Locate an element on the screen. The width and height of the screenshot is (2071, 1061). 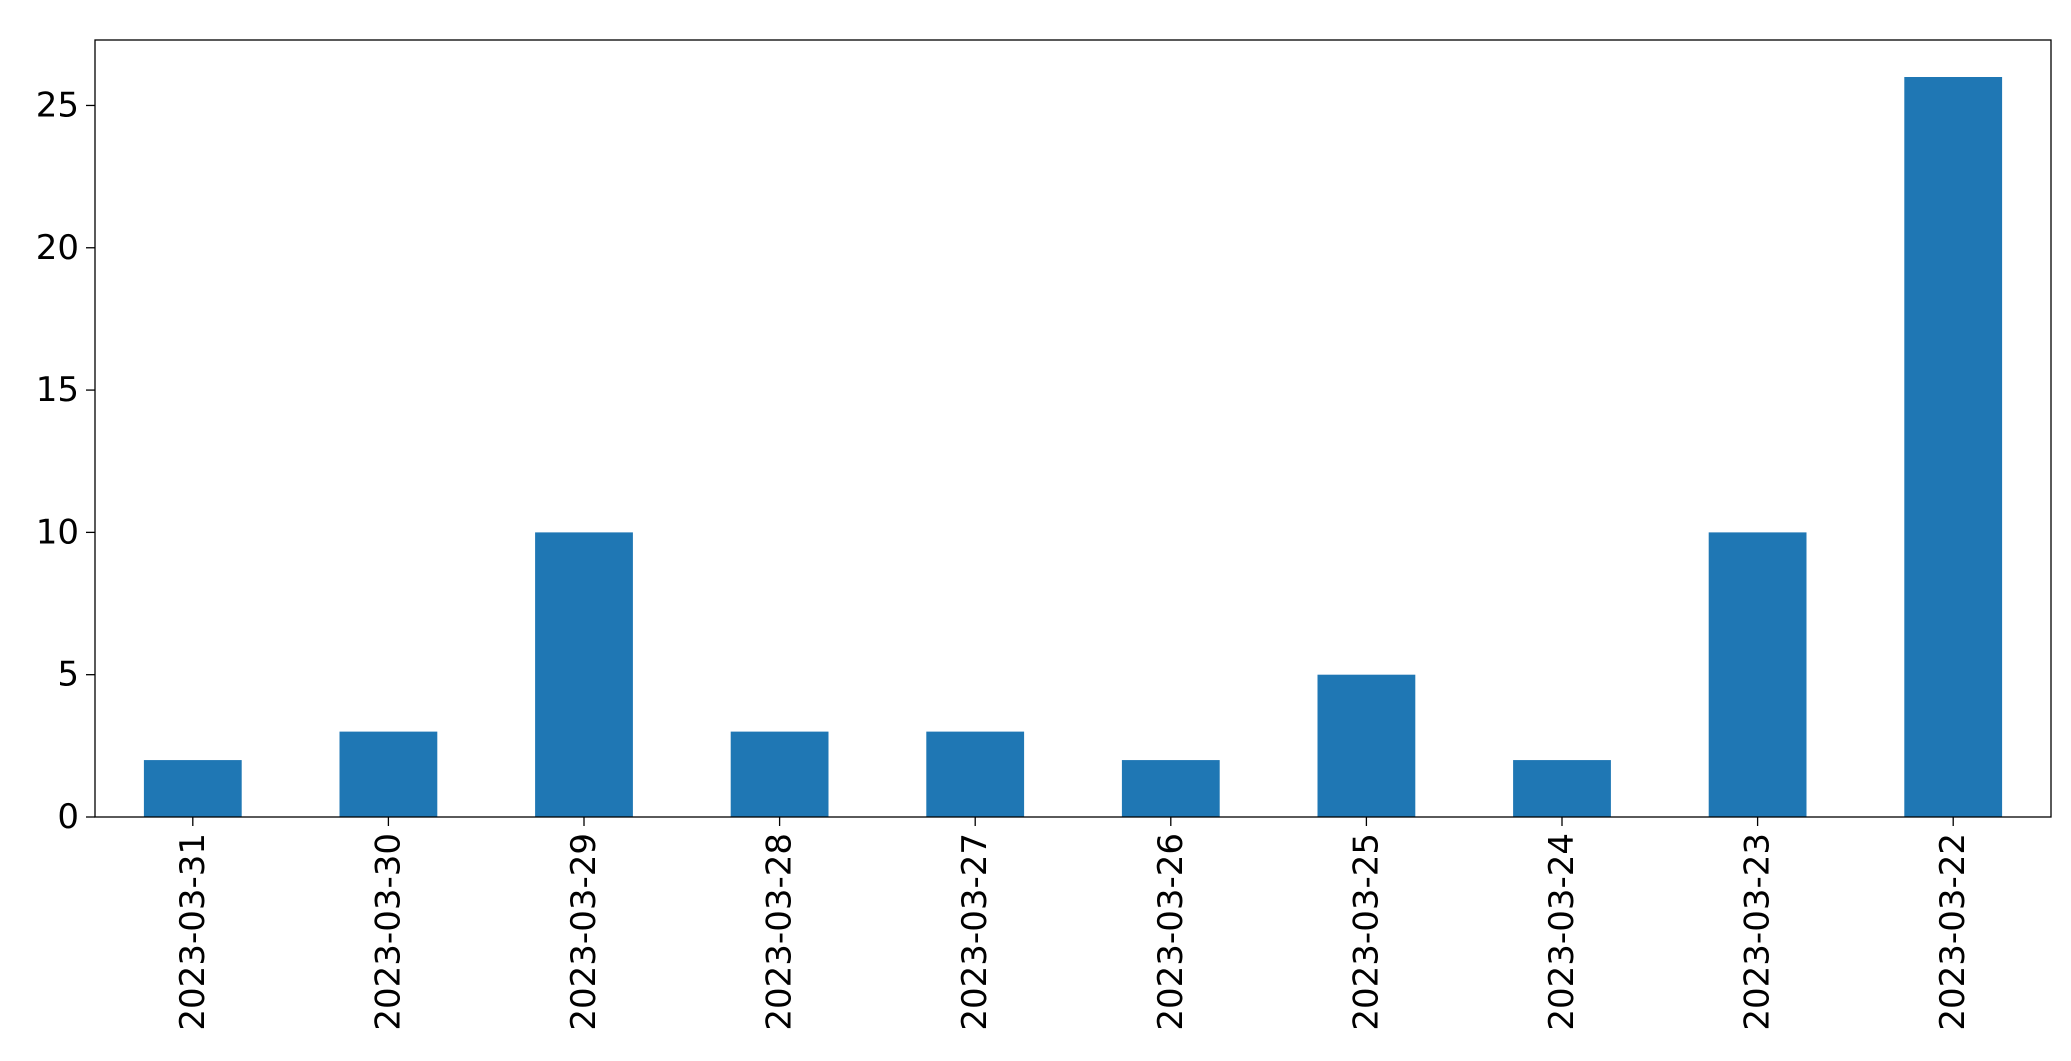
x-tick-label: 2023-03-31 is located at coordinates (193, 932).